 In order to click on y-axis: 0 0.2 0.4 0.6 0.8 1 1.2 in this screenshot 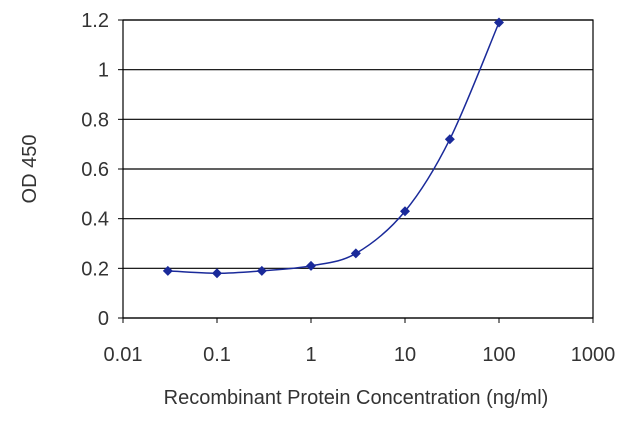, I will do `click(102, 170)`.